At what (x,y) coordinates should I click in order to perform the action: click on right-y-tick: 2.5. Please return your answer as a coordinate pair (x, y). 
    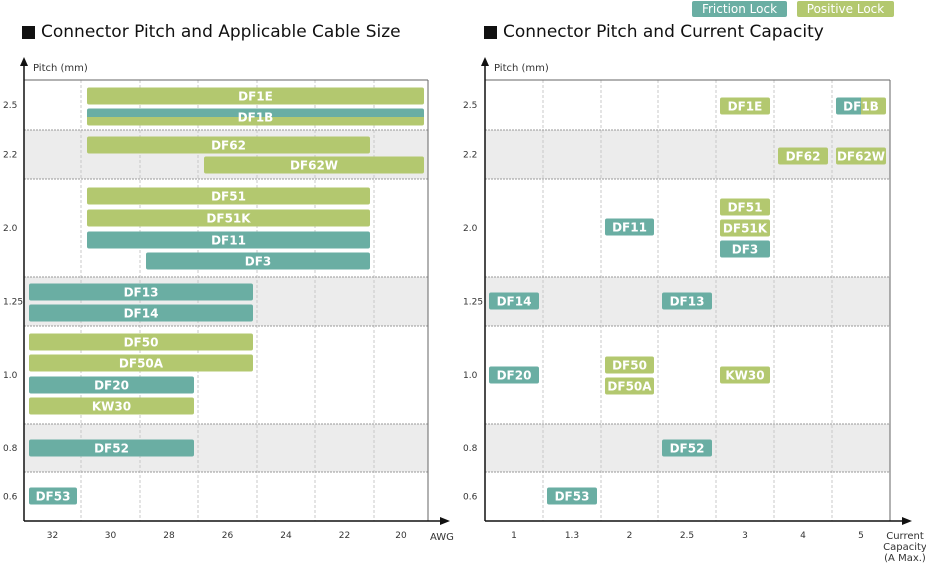
    Looking at the image, I should click on (470, 106).